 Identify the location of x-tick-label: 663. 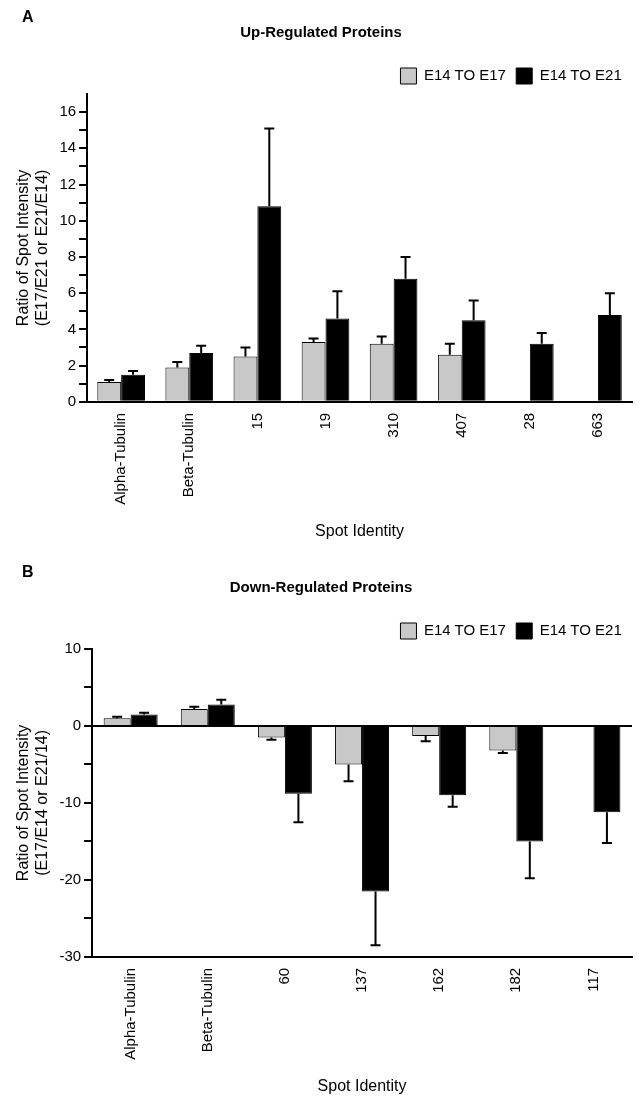
(597, 425).